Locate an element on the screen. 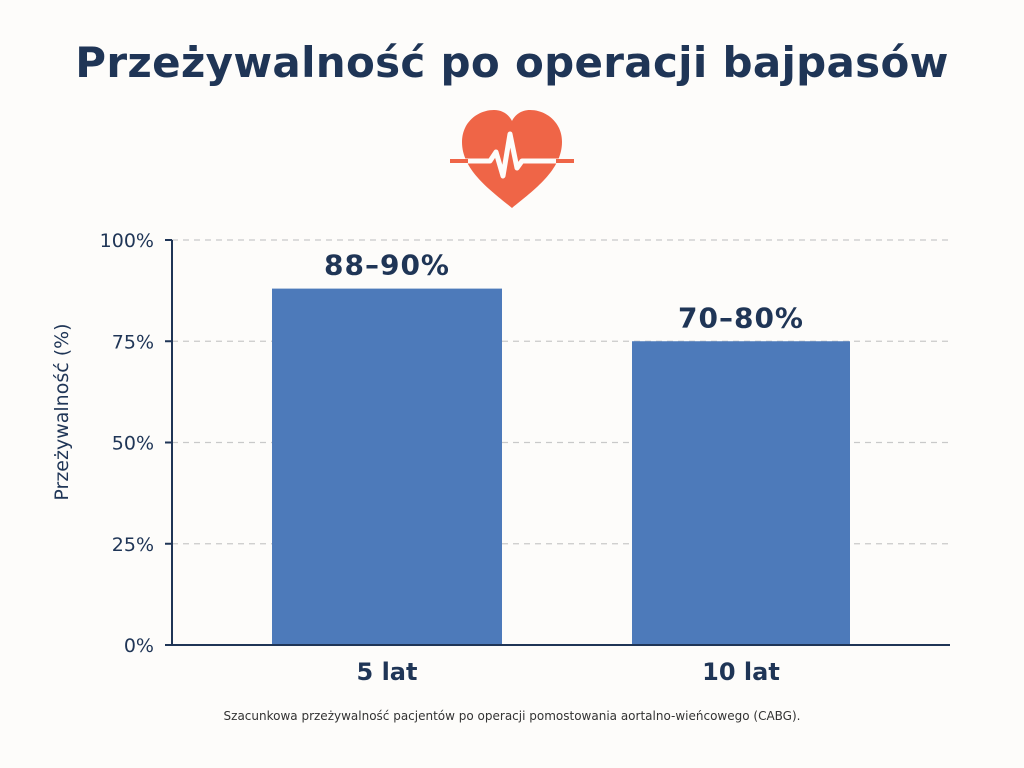 The image size is (1024, 768). y-tick-label: 75% is located at coordinates (133, 342).